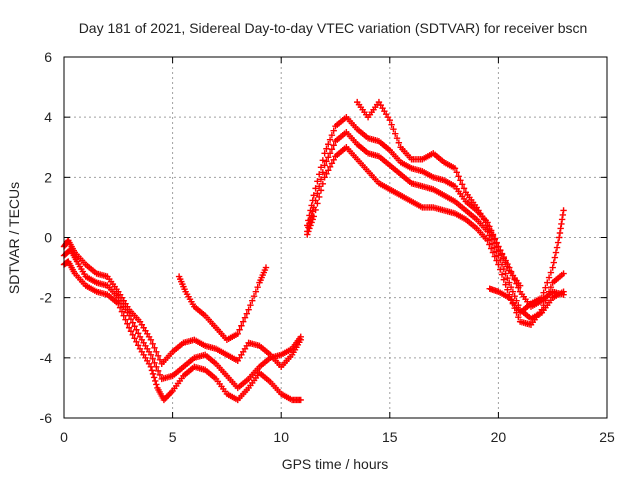  What do you see at coordinates (607, 437) in the screenshot?
I see `x-tick-label: 25` at bounding box center [607, 437].